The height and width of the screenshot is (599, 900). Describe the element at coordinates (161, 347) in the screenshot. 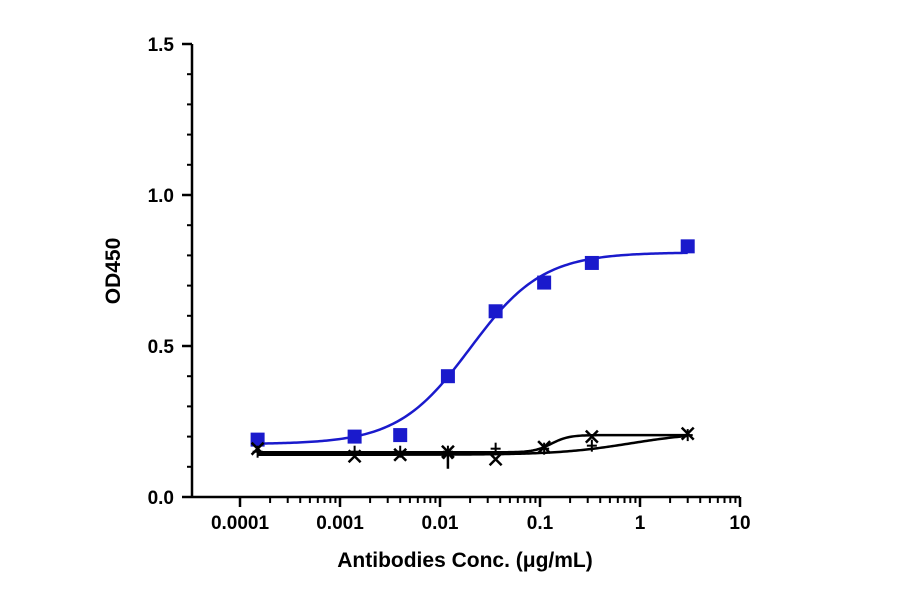

I see `y-tick-label: 0.5` at that location.